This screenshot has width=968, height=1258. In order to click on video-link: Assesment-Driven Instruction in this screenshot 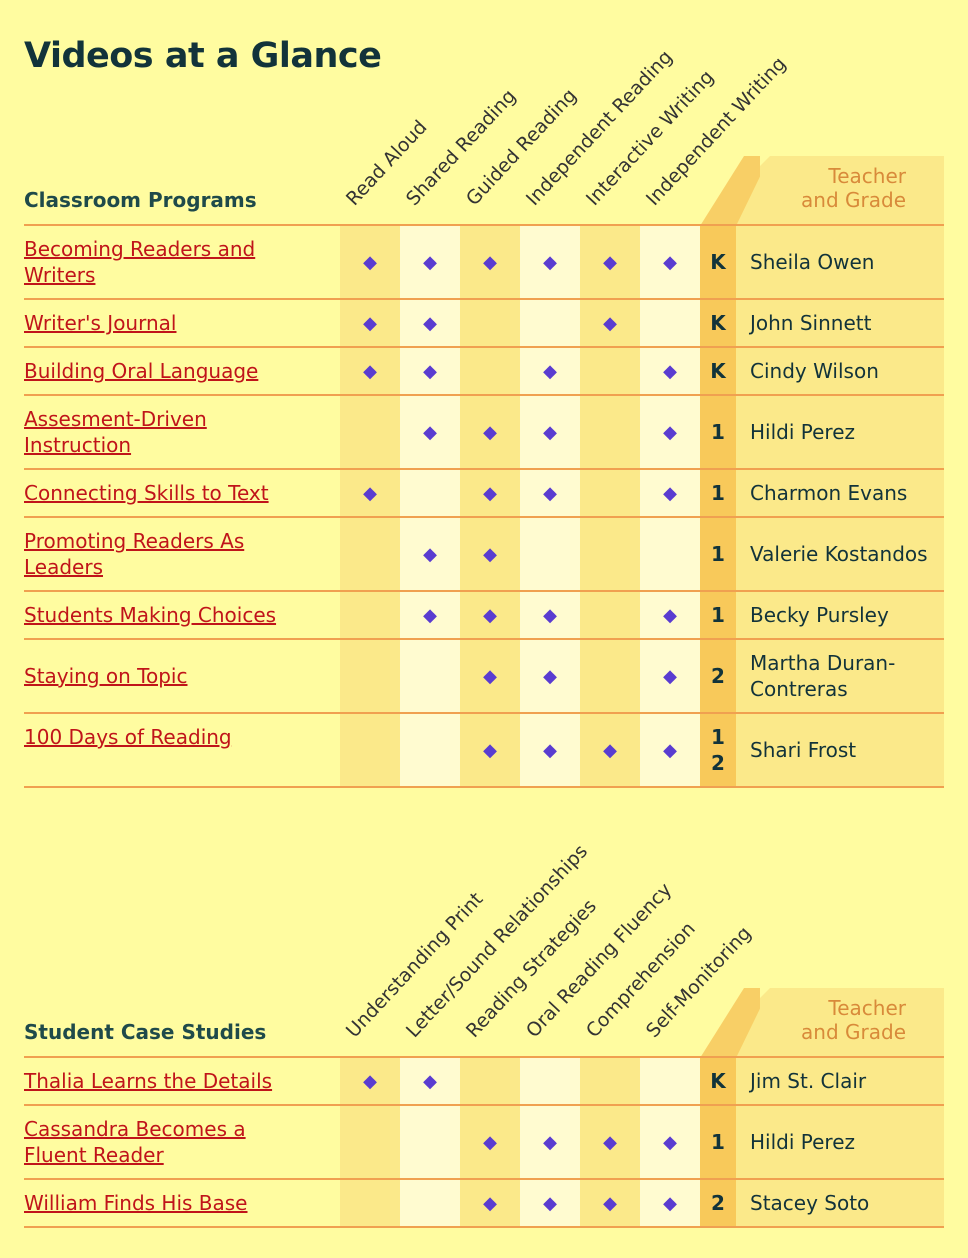, I will do `click(115, 432)`.